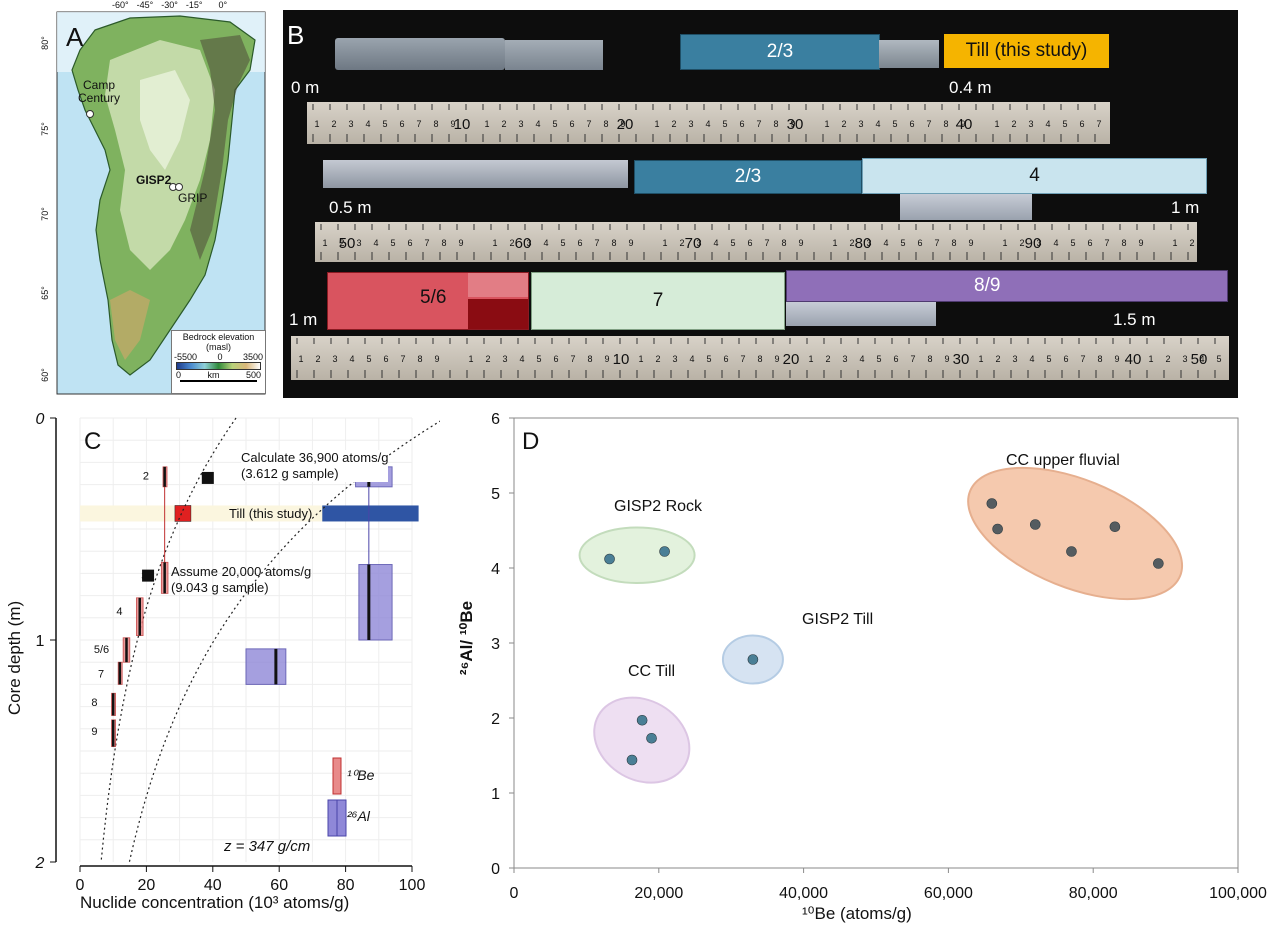 The height and width of the screenshot is (937, 1273). What do you see at coordinates (193, 198) in the screenshot?
I see `grip-label: GRIP` at bounding box center [193, 198].